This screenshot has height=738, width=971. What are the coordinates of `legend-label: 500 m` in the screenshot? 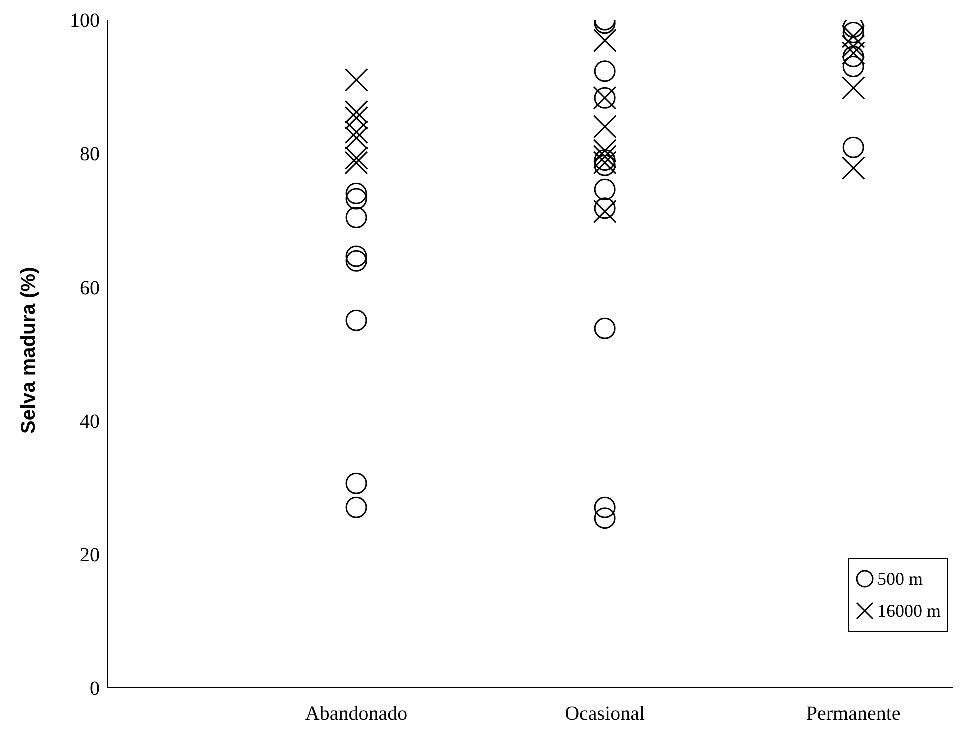 It's located at (900, 579).